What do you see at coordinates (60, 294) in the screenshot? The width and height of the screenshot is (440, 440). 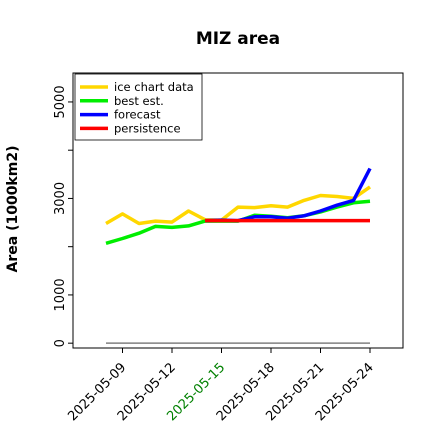 I see `y-tick-label: 1000` at bounding box center [60, 294].